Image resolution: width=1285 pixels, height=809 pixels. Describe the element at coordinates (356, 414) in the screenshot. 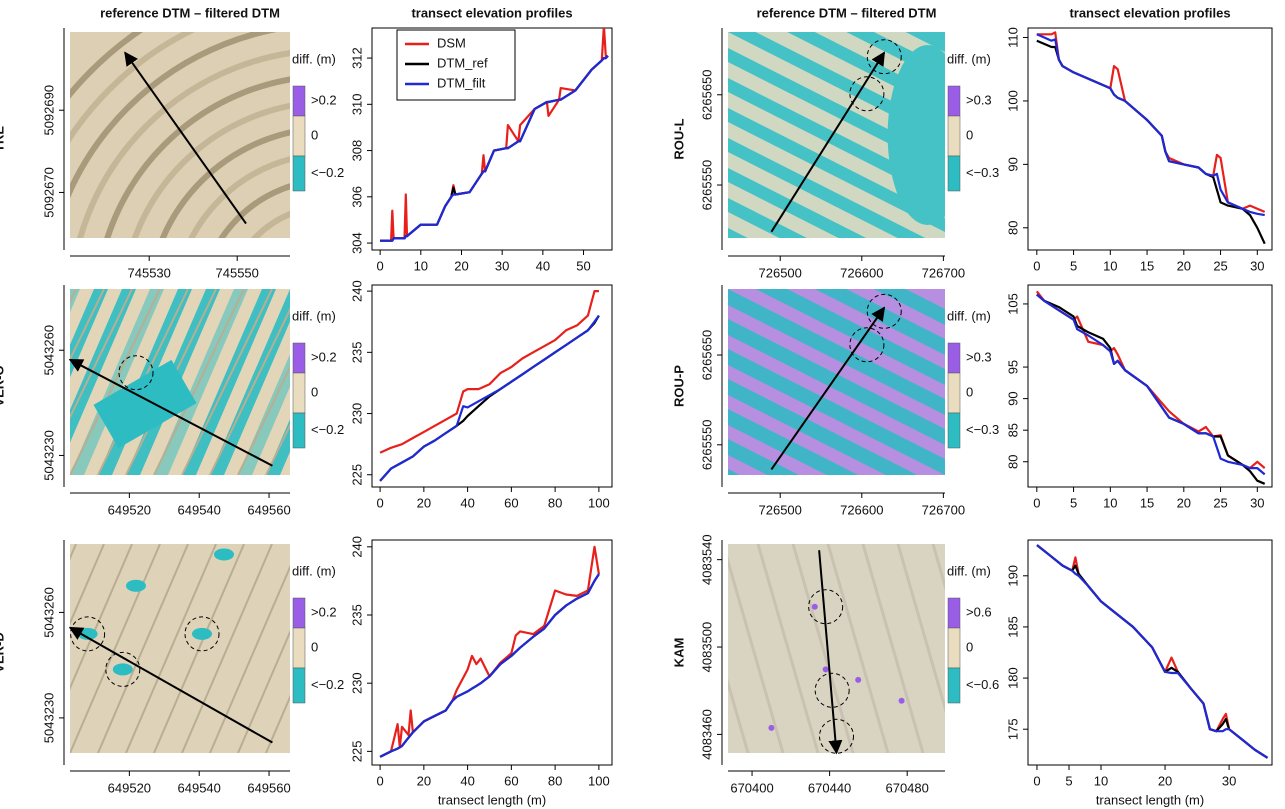

I see `y-tick-label: 230` at that location.